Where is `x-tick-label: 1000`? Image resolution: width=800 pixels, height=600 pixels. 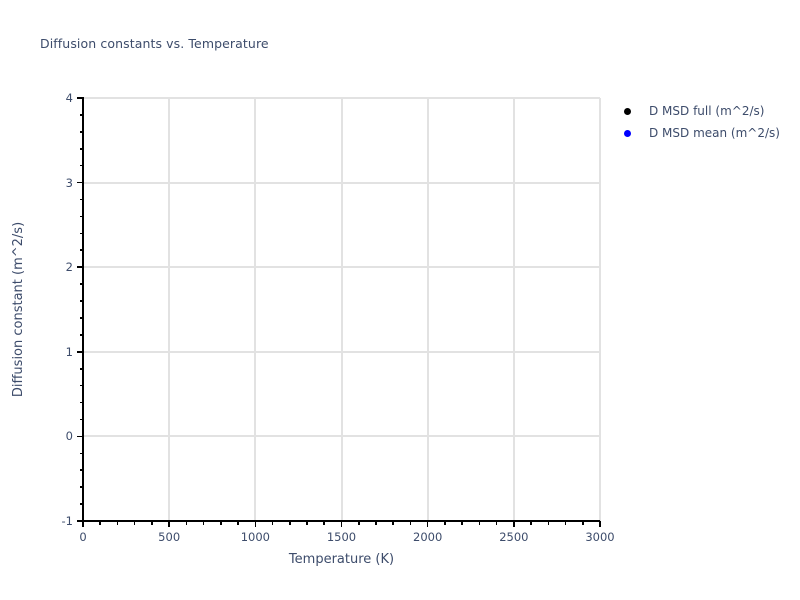
x-tick-label: 1000 is located at coordinates (255, 537).